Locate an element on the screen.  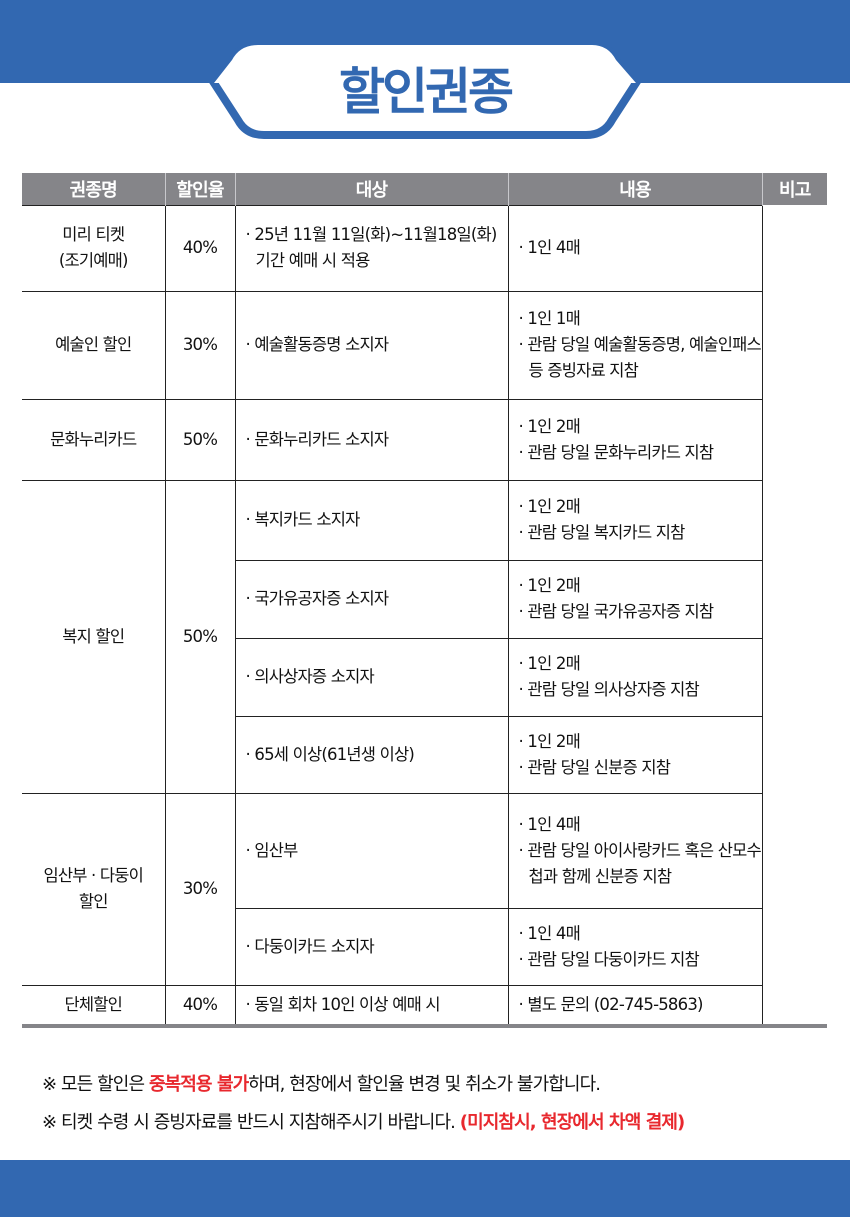
note-text: 하며, 현장에서 할인율 변경 및 취소가 불가합니다. is located at coordinates (424, 1084).